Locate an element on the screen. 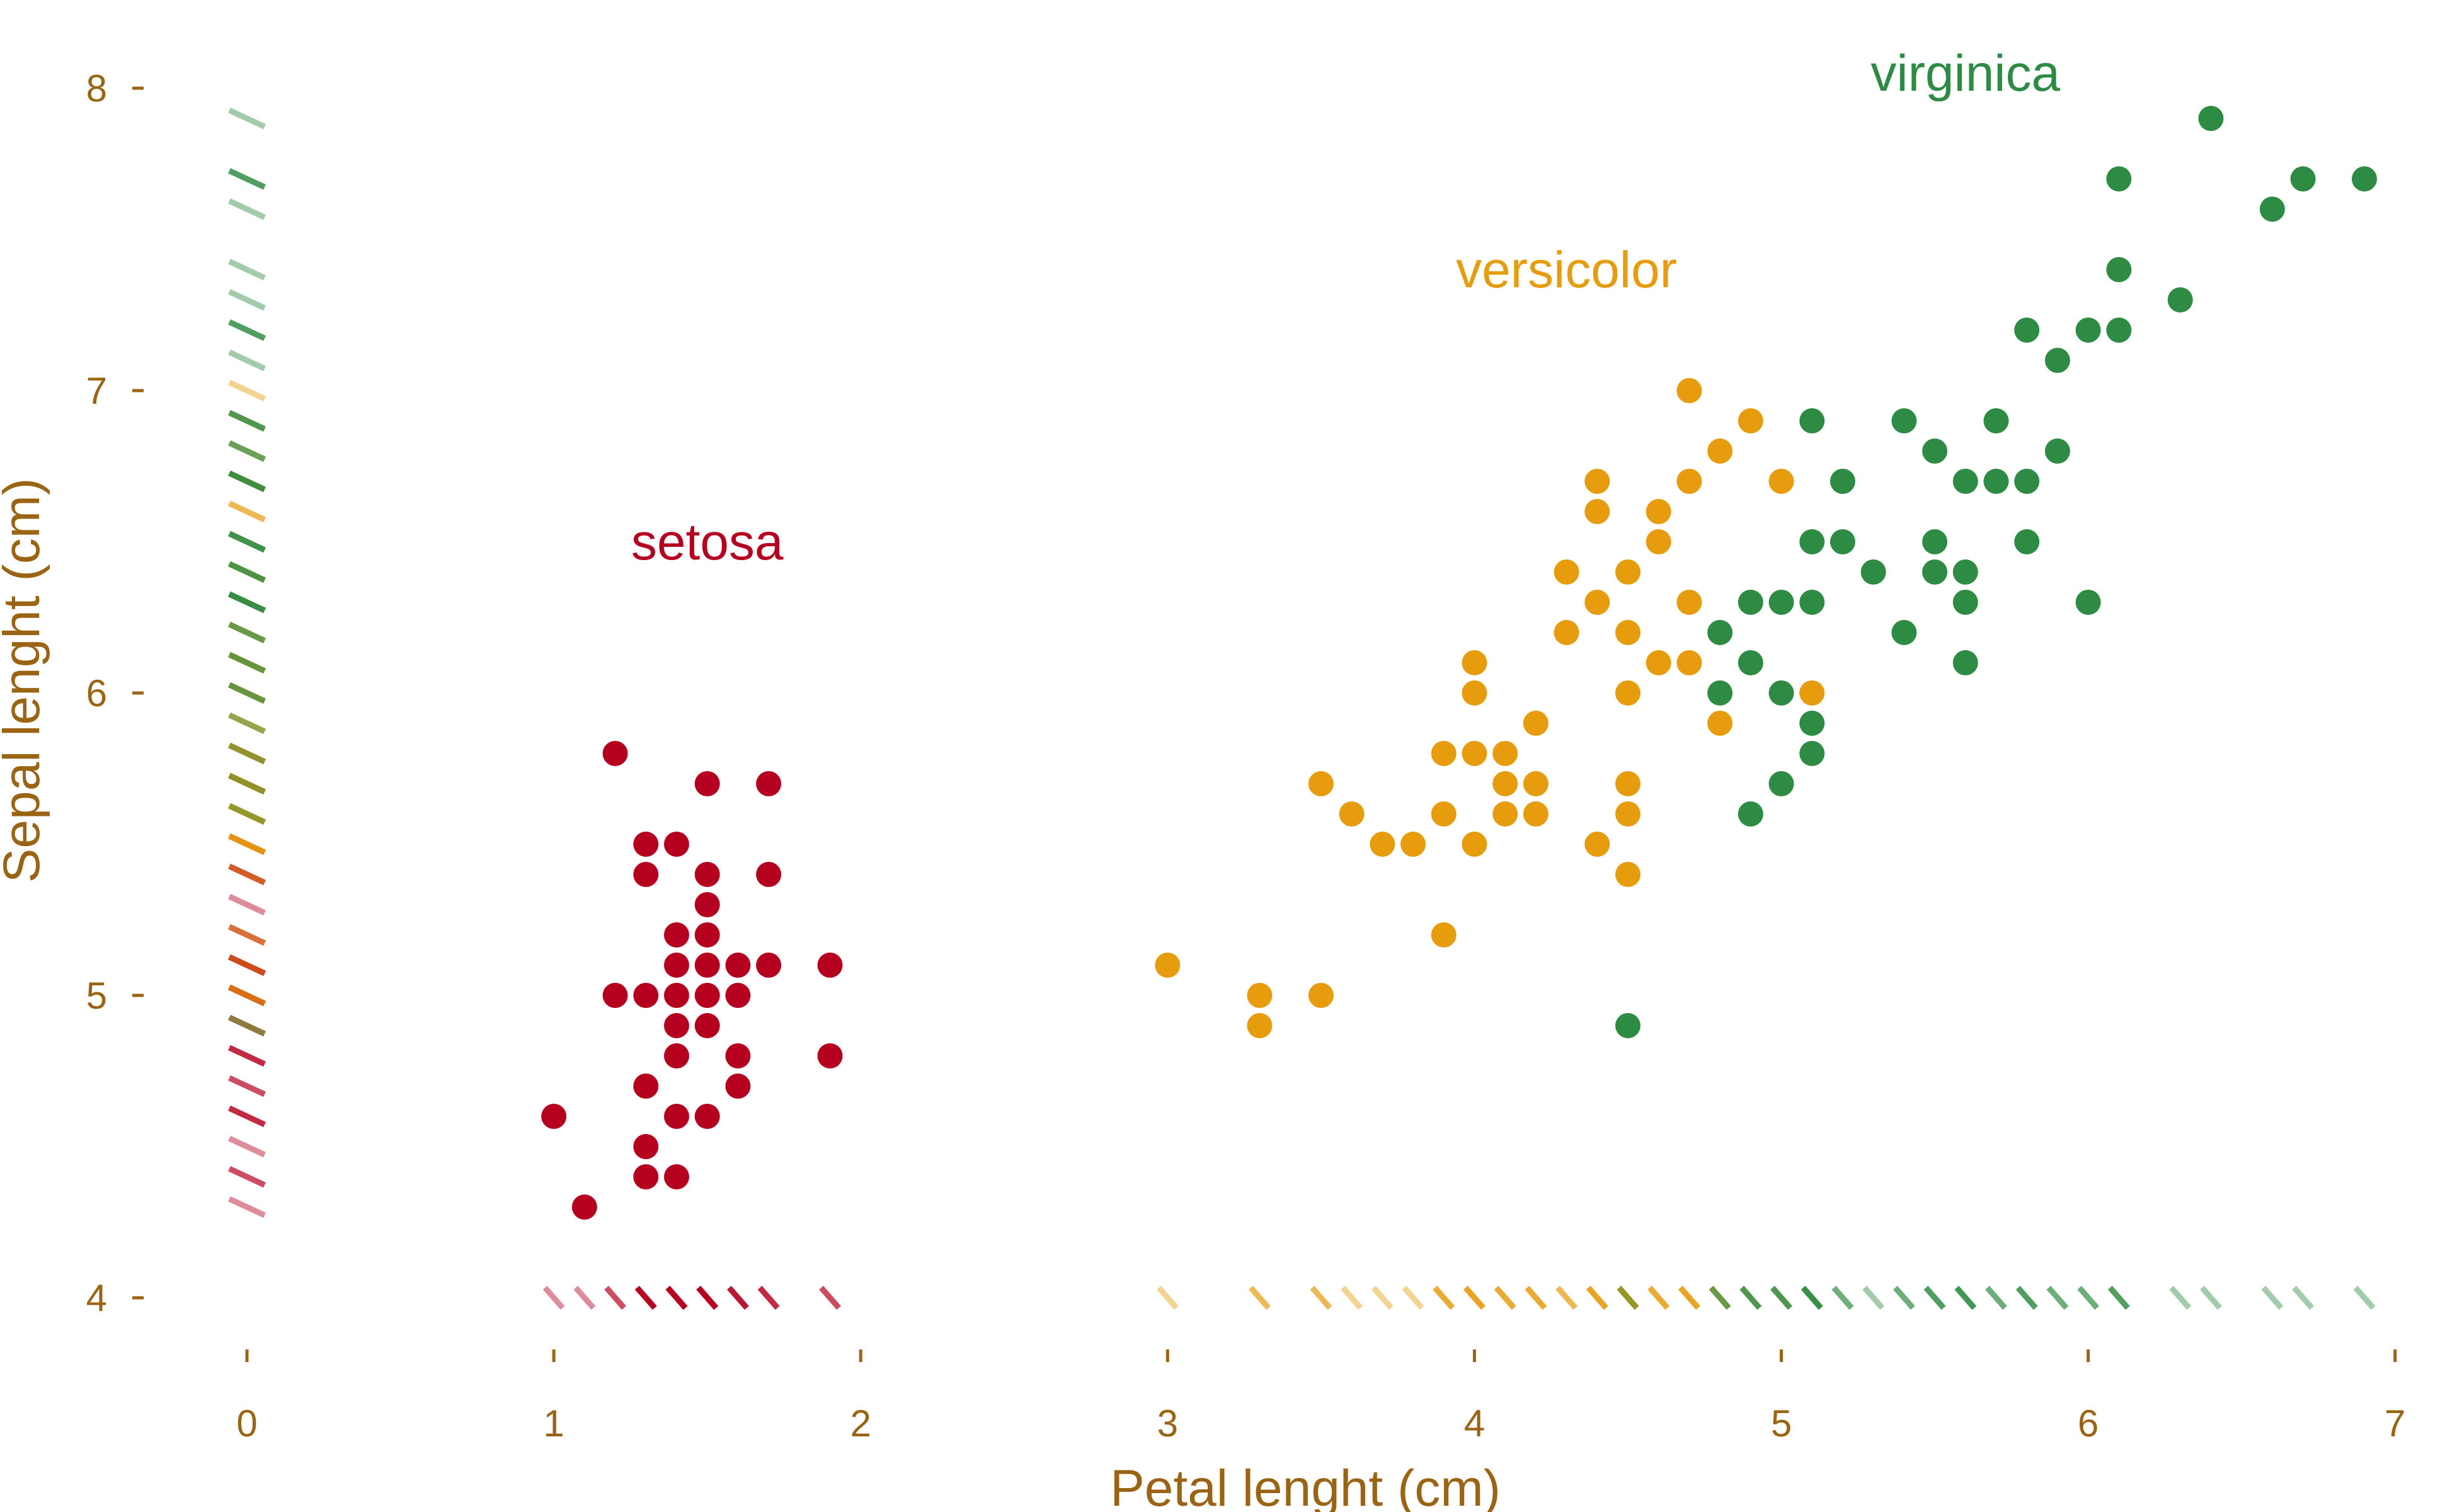  y-tick-label: 4 is located at coordinates (96, 1298).